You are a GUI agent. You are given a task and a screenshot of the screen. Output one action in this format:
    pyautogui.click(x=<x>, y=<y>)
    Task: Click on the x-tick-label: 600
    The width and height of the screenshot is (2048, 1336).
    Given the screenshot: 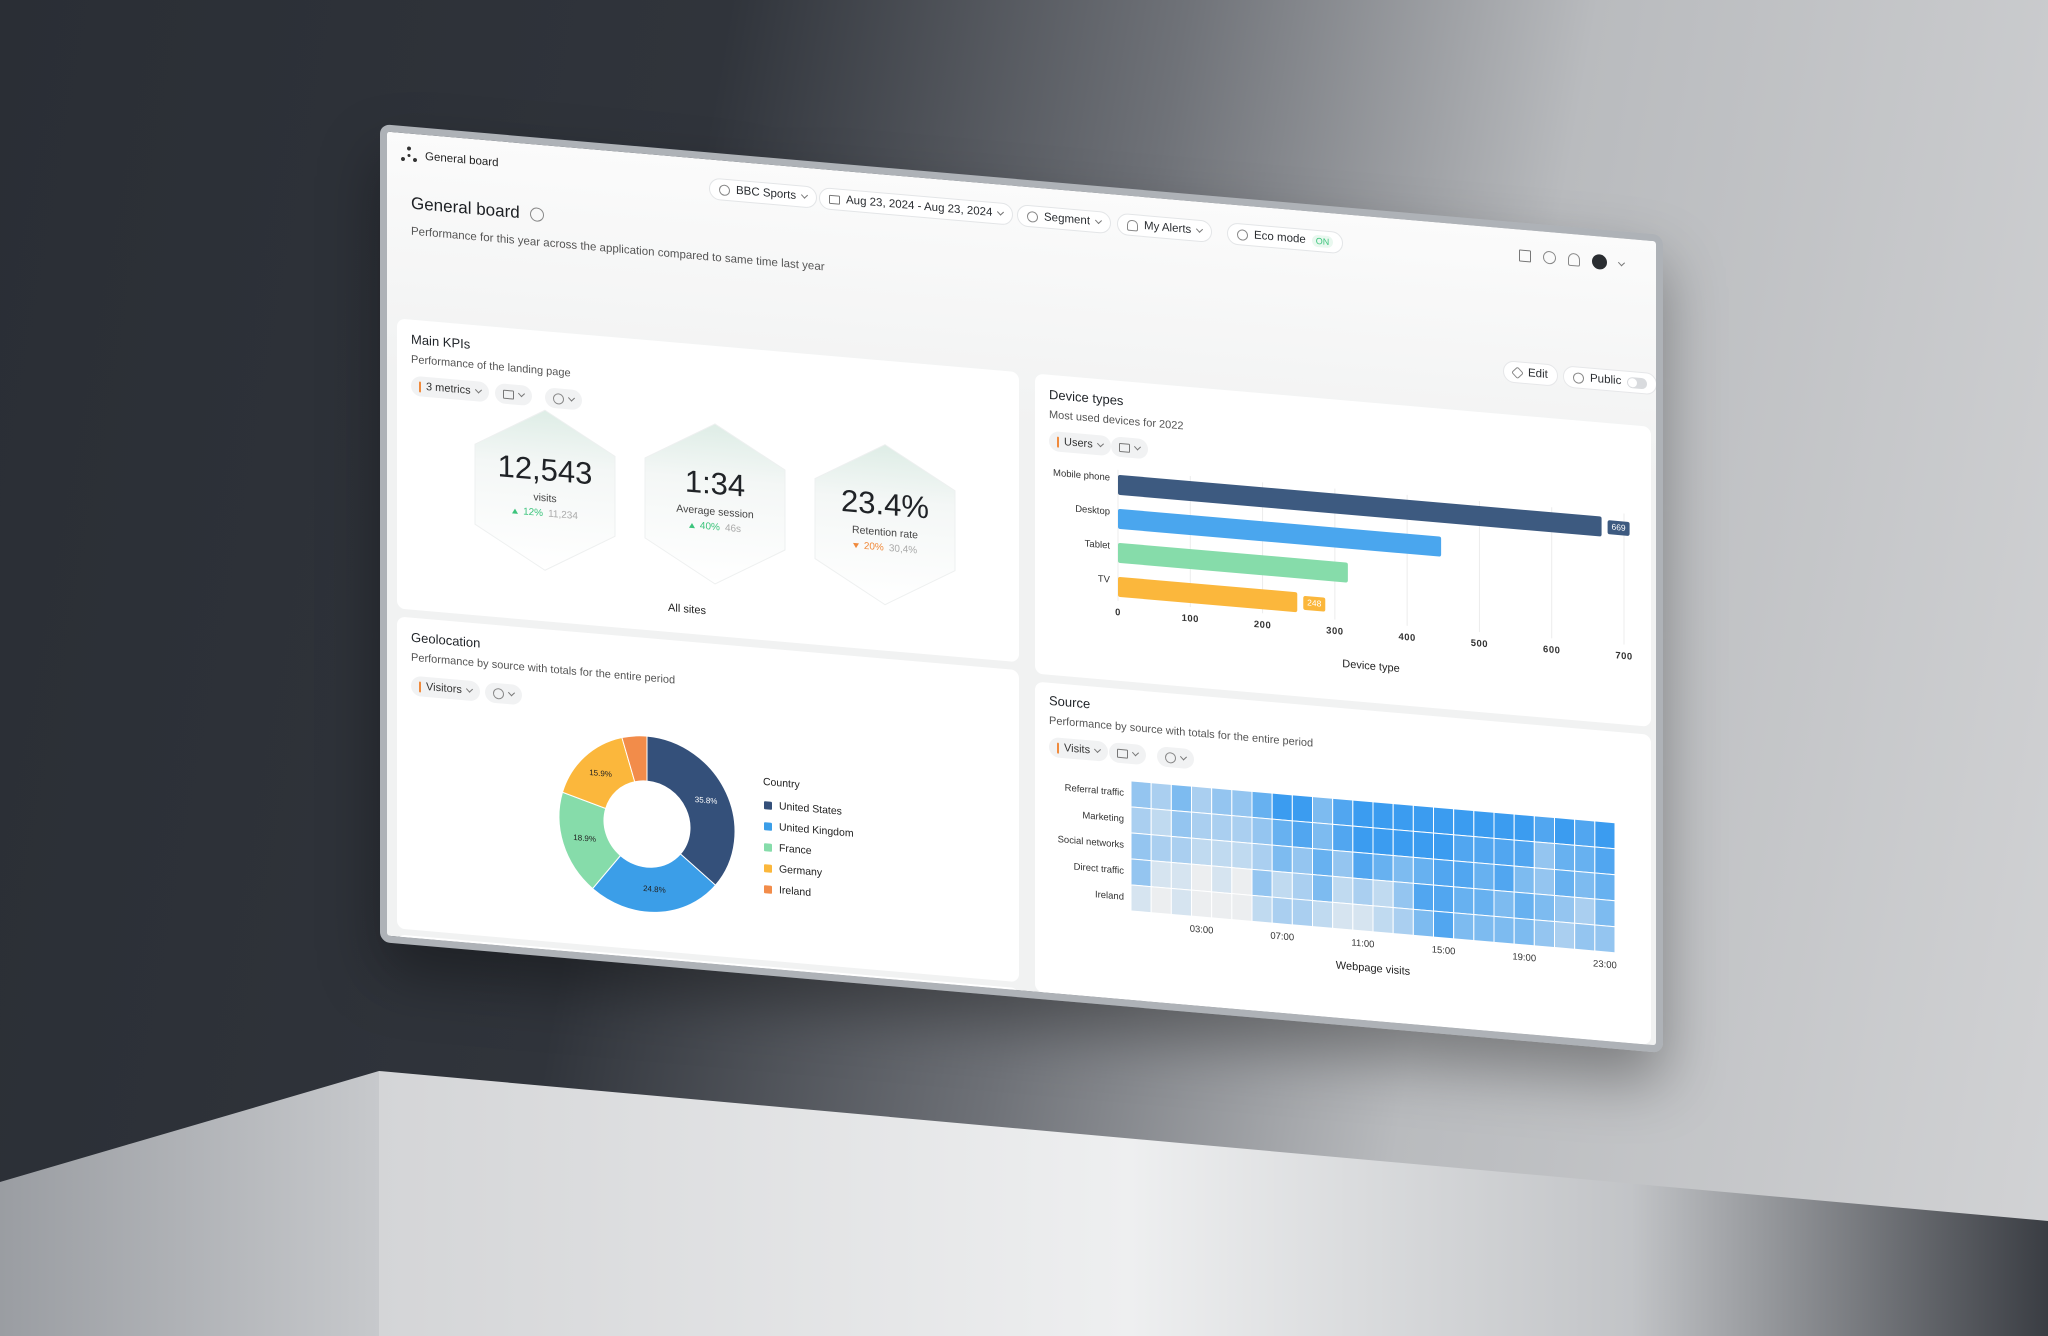 What is the action you would take?
    pyautogui.click(x=1551, y=650)
    